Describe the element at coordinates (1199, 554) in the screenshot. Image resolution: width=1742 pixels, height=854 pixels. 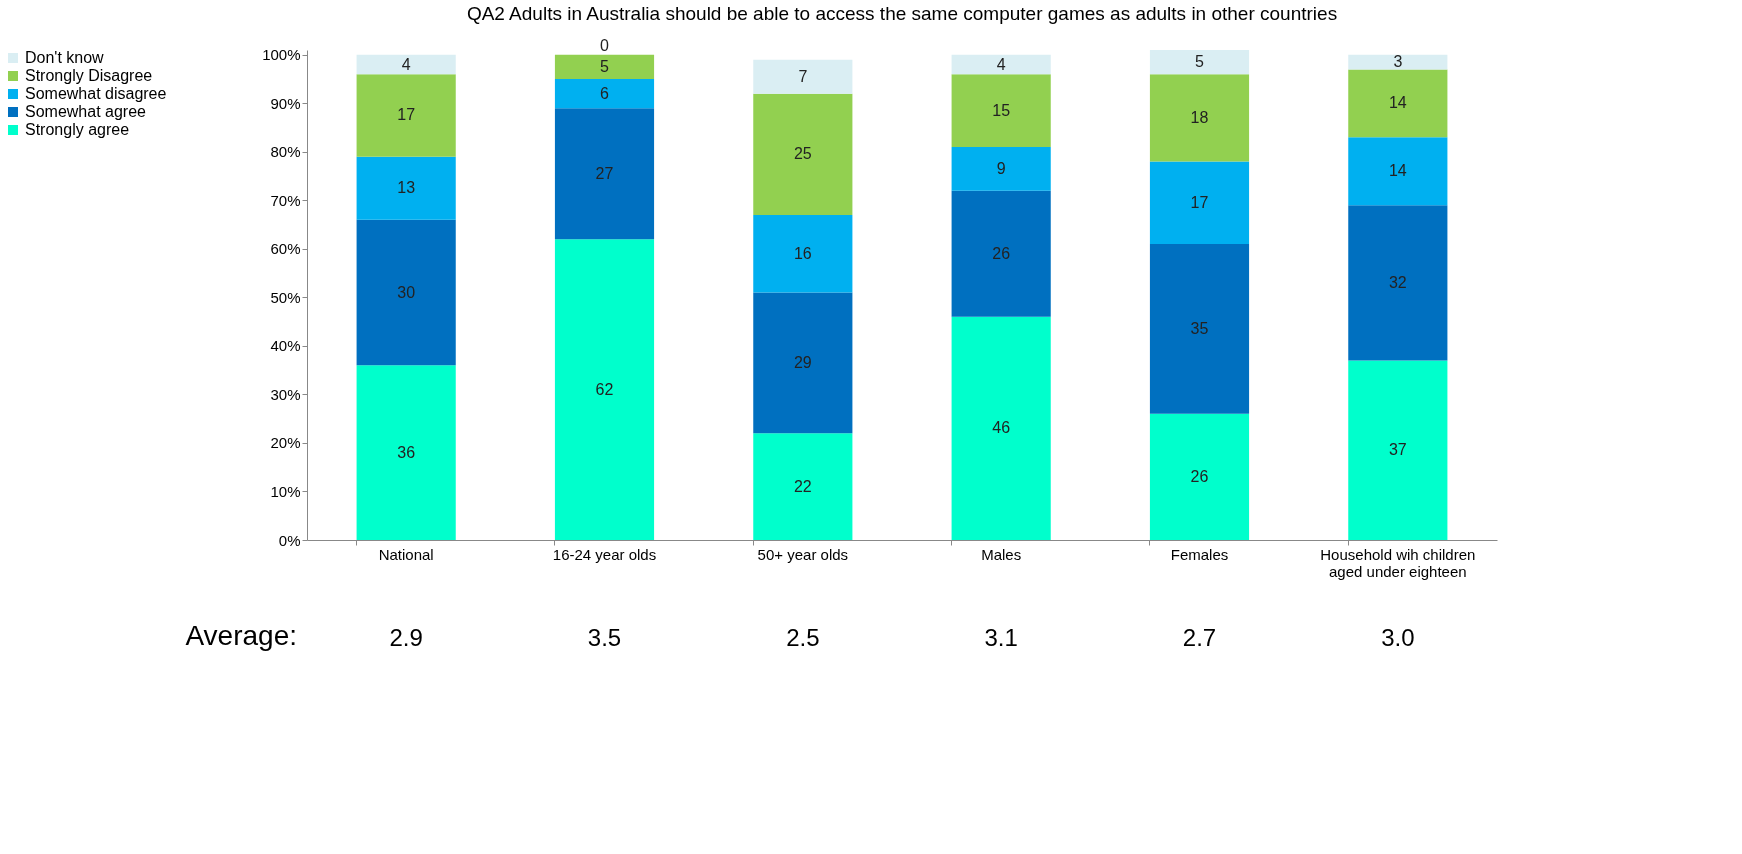
I see `x-tick-label: Females` at that location.